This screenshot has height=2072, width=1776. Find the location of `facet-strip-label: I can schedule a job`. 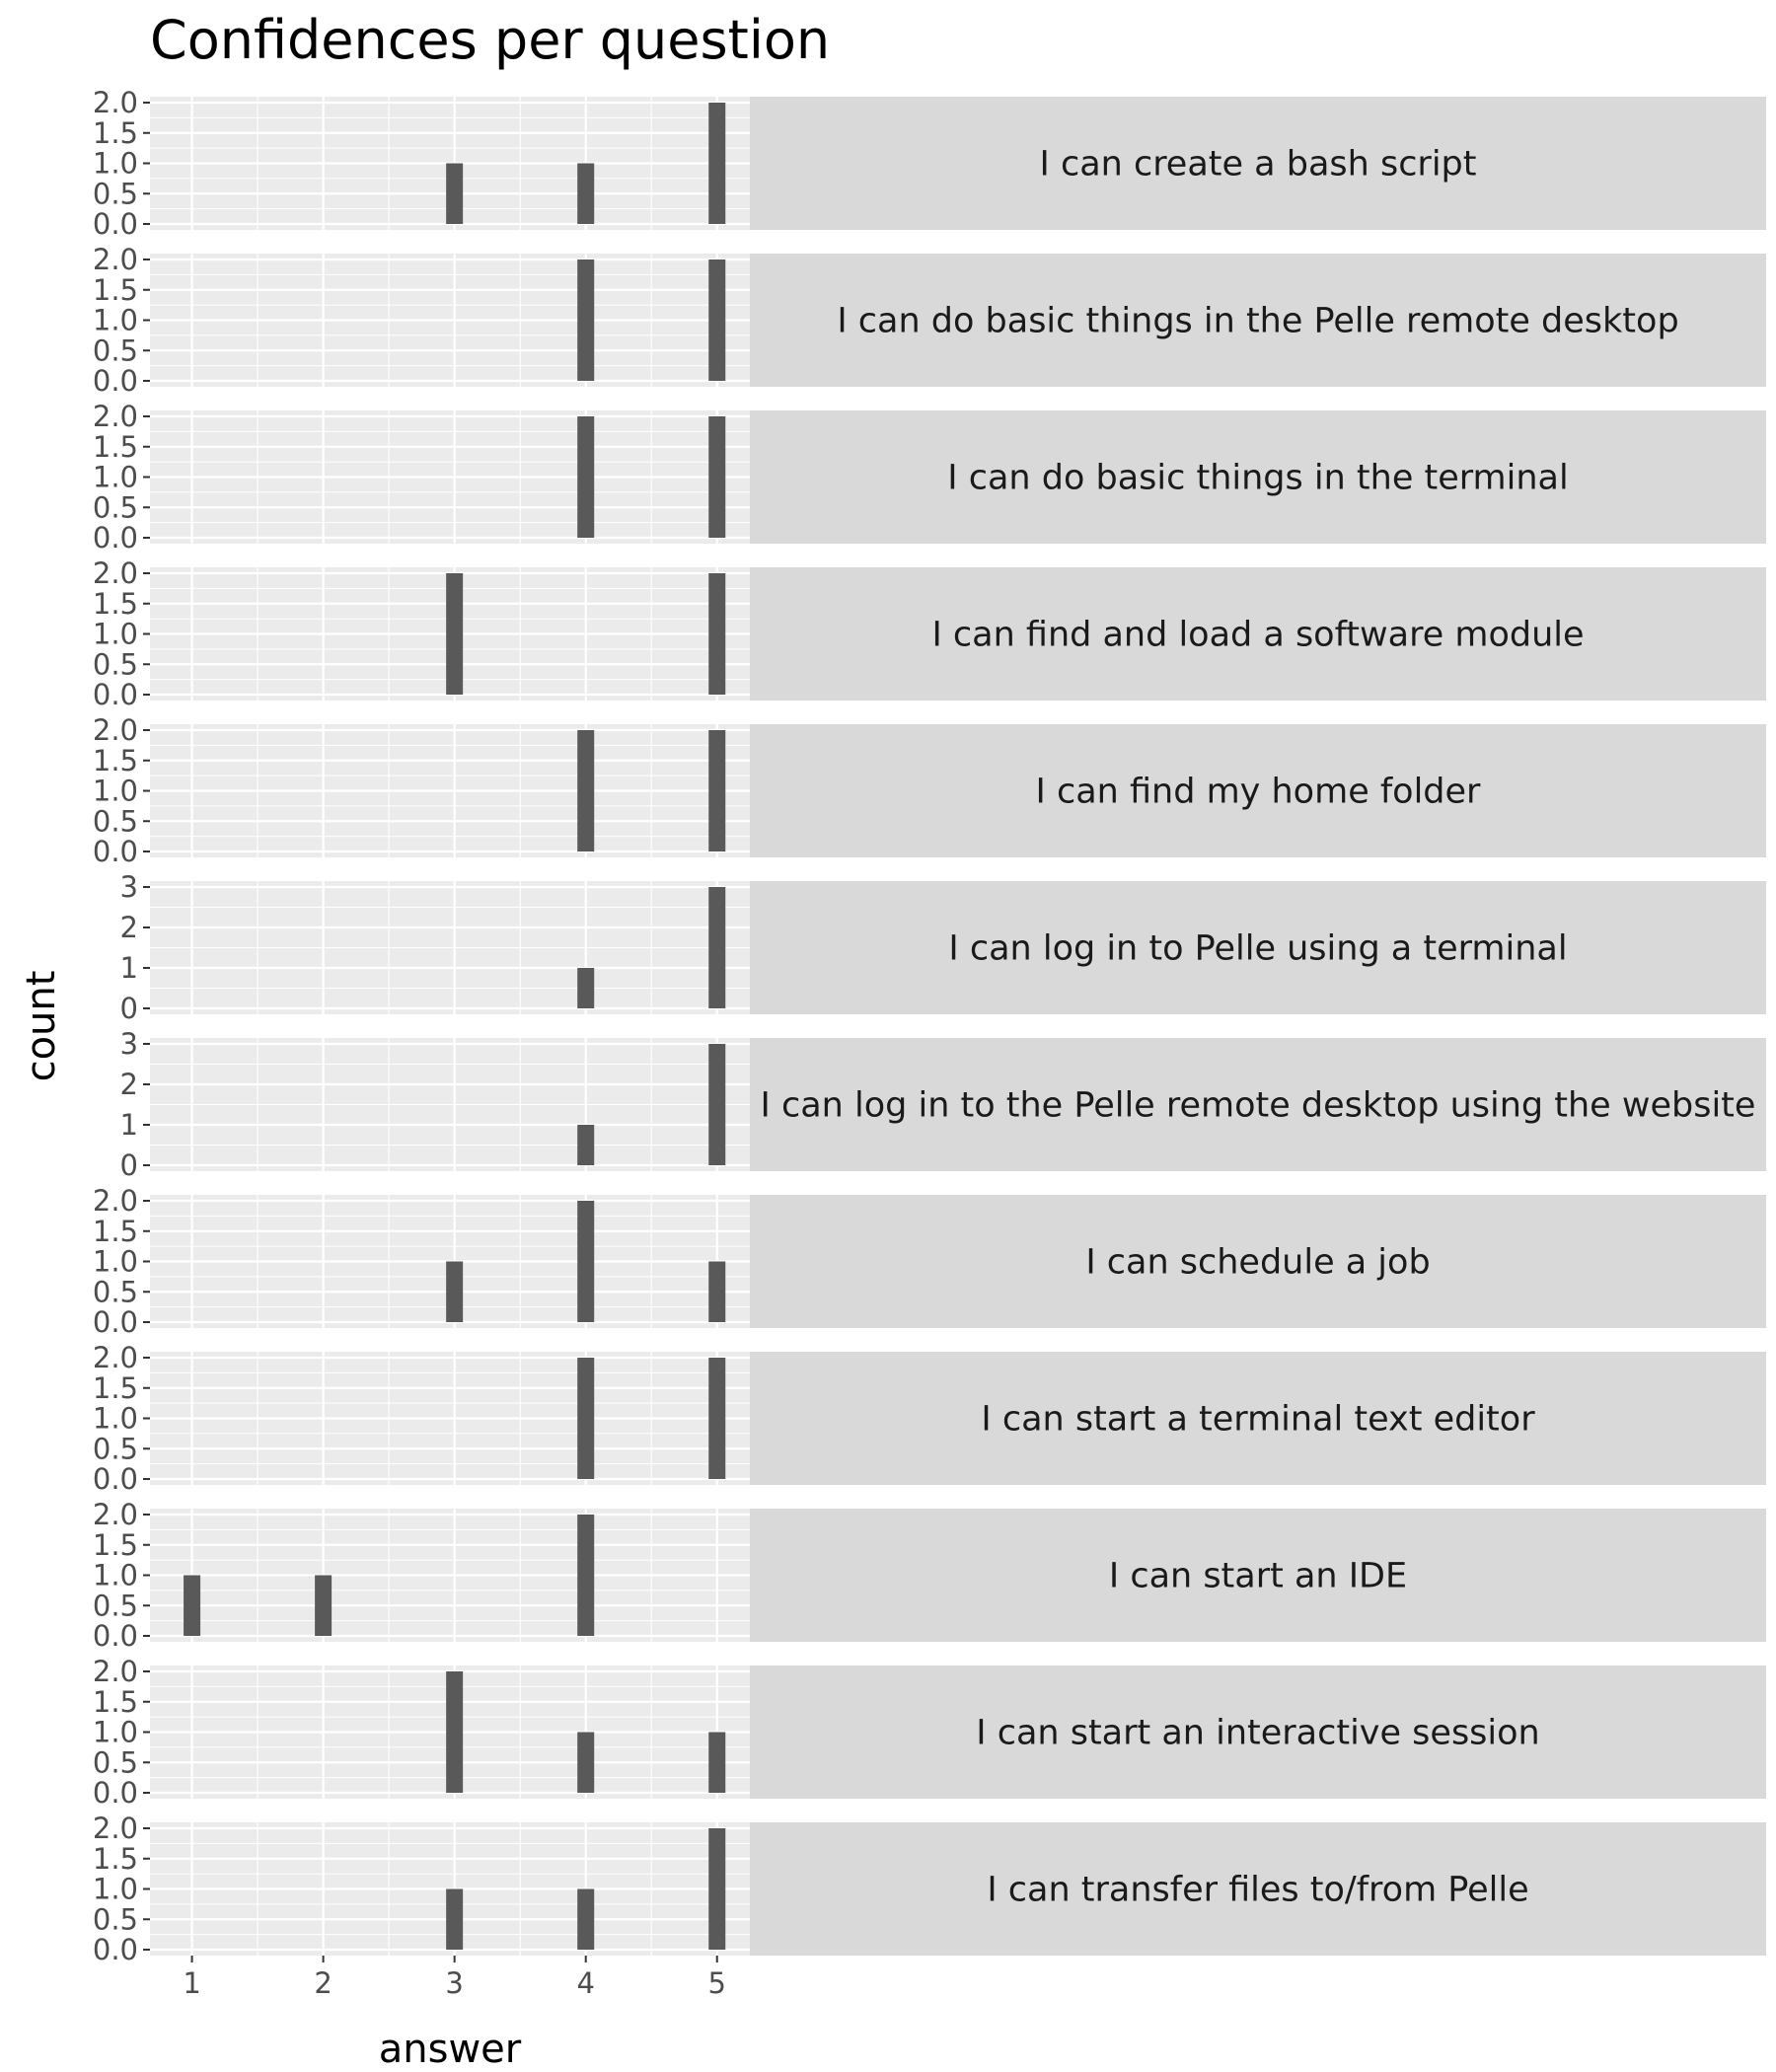

facet-strip-label: I can schedule a job is located at coordinates (1258, 1263).